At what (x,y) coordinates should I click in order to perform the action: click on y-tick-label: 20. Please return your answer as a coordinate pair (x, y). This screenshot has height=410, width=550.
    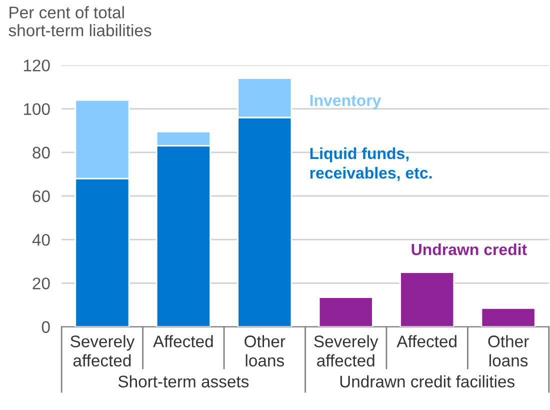
    Looking at the image, I should click on (41, 284).